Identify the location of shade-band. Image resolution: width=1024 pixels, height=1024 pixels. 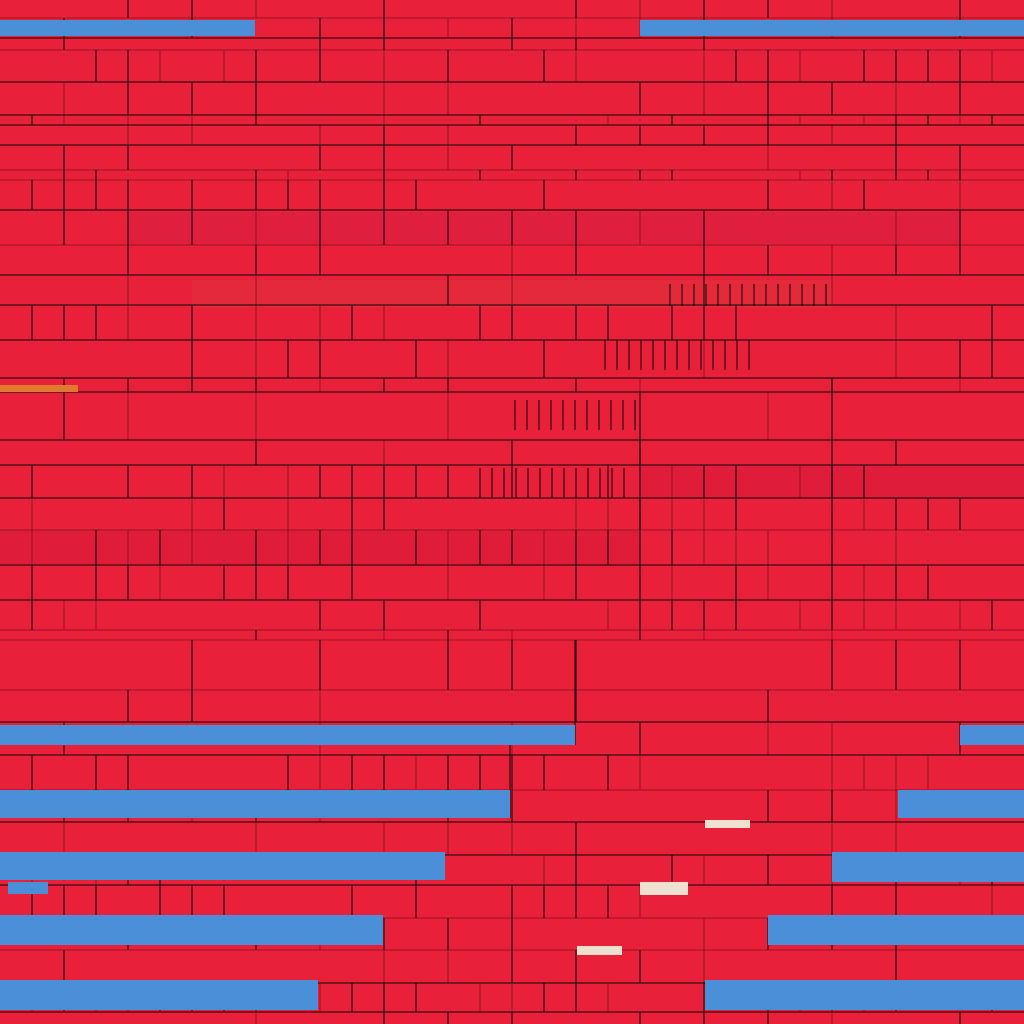
(544, 228).